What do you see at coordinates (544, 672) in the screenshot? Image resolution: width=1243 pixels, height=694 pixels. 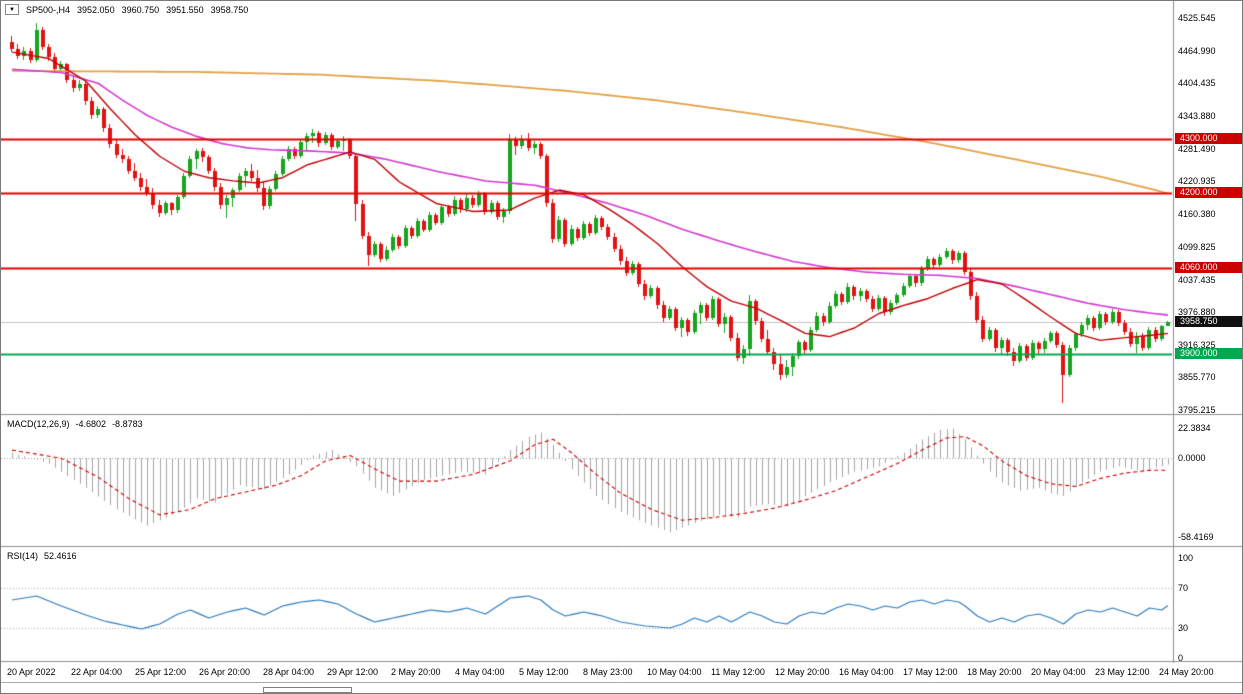 I see `time-axis-label: 5 May 12:00` at bounding box center [544, 672].